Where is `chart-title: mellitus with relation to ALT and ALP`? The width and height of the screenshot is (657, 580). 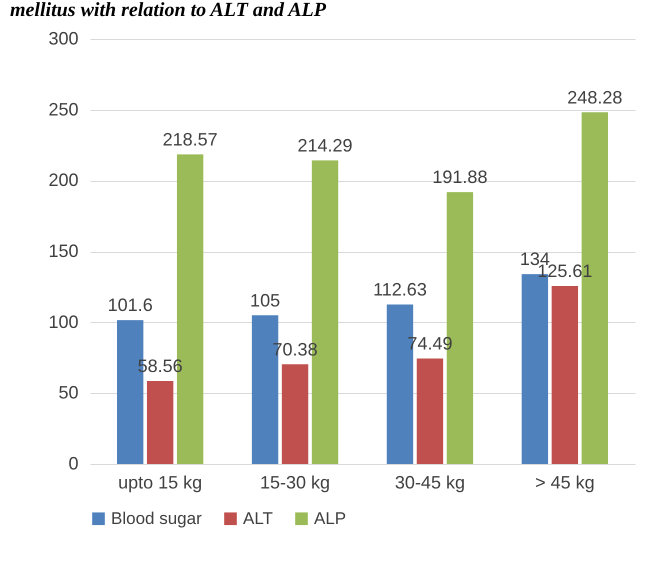
chart-title: mellitus with relation to ALT and ALP is located at coordinates (168, 10).